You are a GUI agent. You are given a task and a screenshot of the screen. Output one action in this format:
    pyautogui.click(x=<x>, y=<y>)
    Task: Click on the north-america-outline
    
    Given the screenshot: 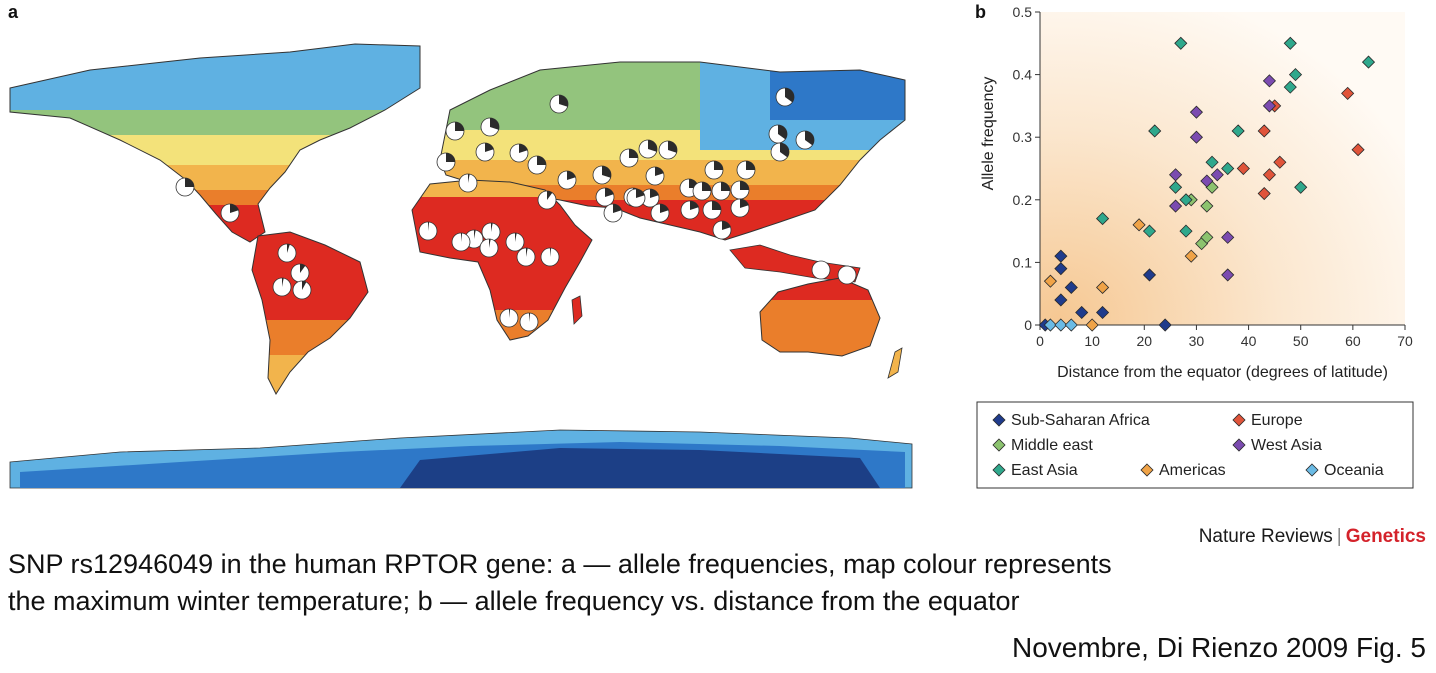 What is the action you would take?
    pyautogui.click(x=215, y=143)
    